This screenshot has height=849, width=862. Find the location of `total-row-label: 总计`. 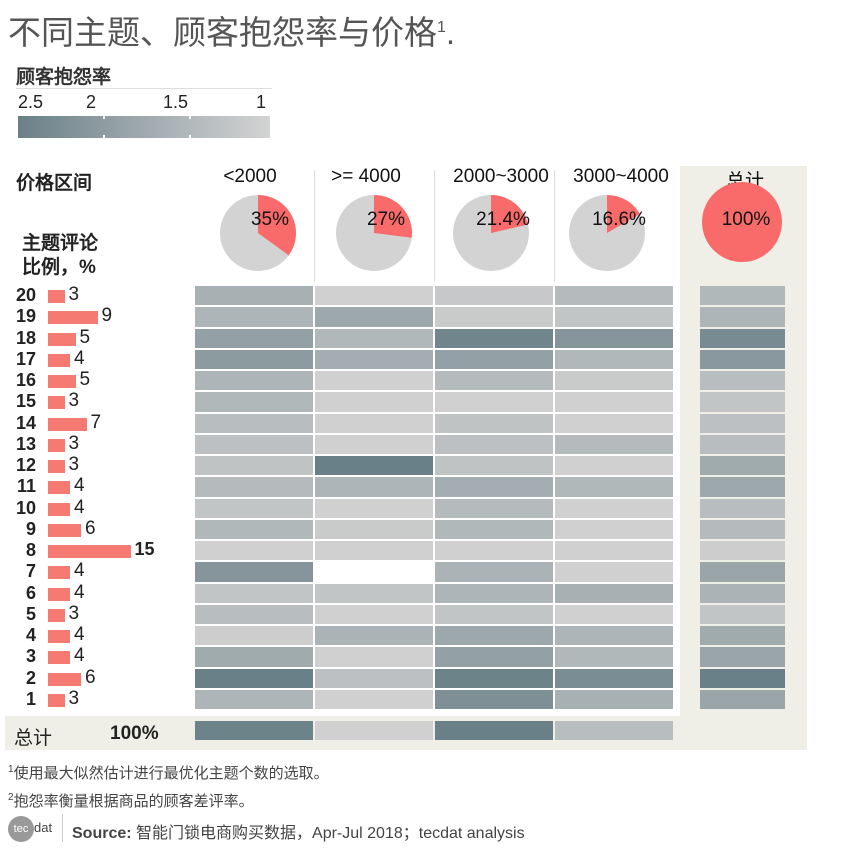

total-row-label: 总计 is located at coordinates (33, 738).